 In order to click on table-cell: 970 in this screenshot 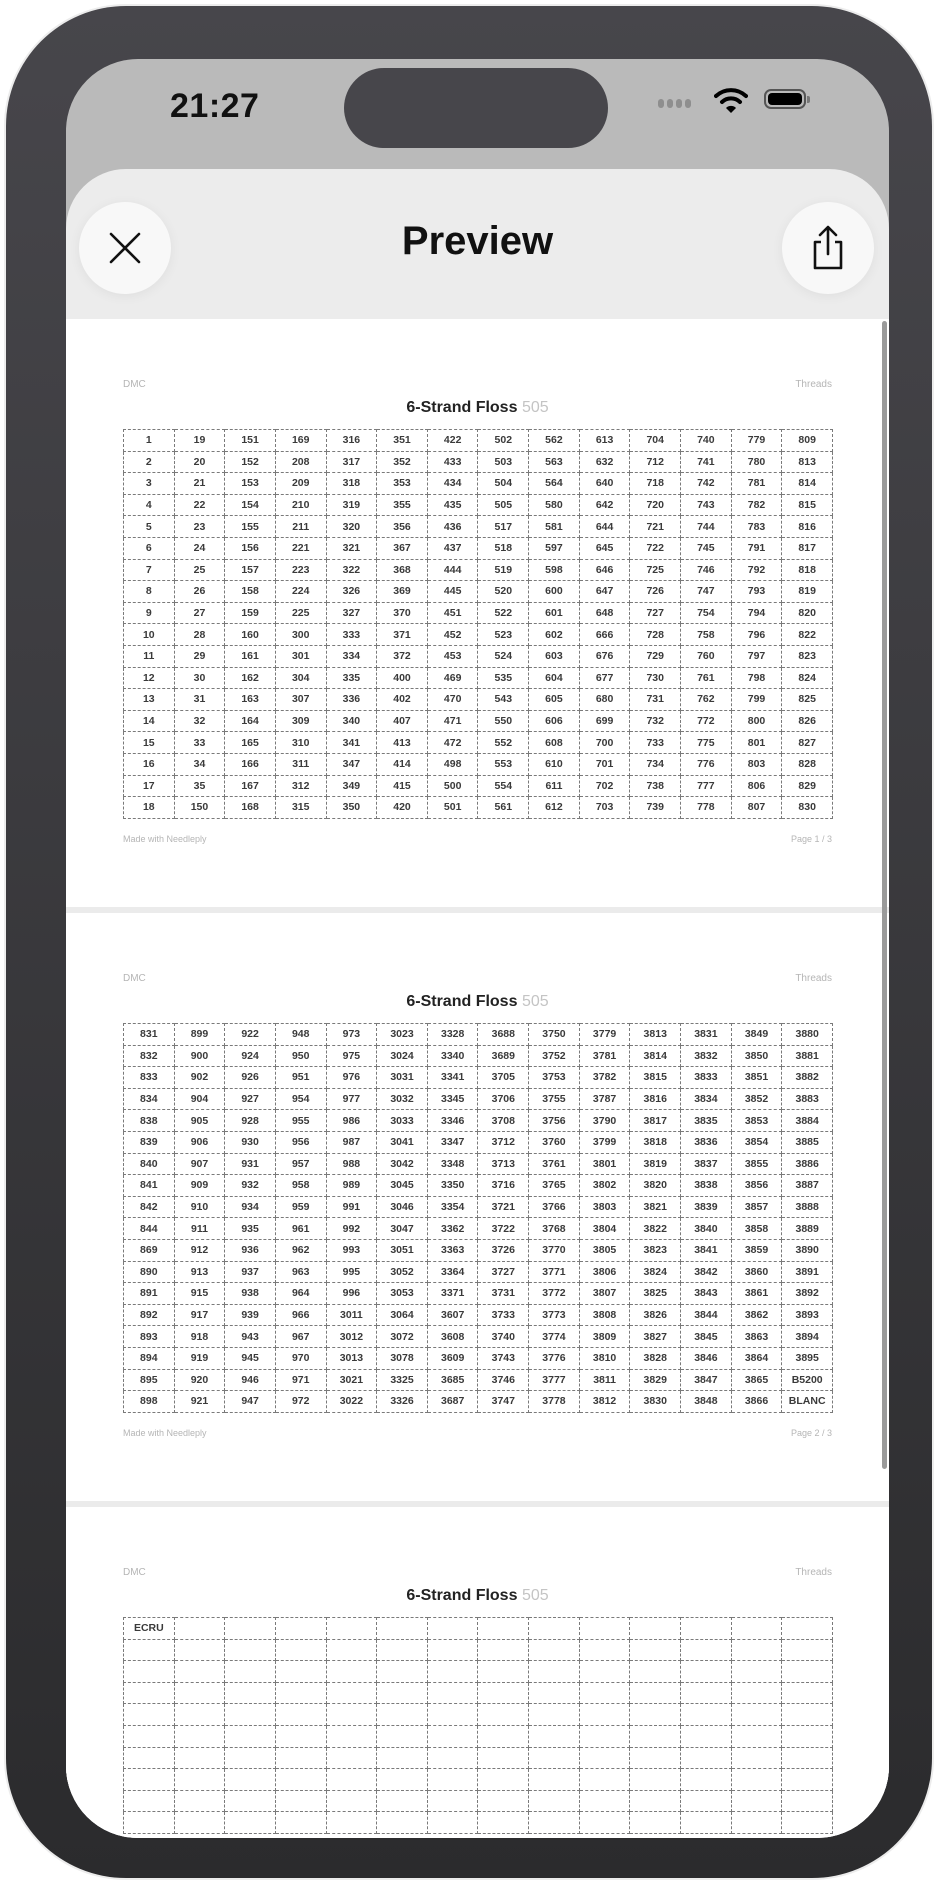, I will do `click(300, 1358)`.